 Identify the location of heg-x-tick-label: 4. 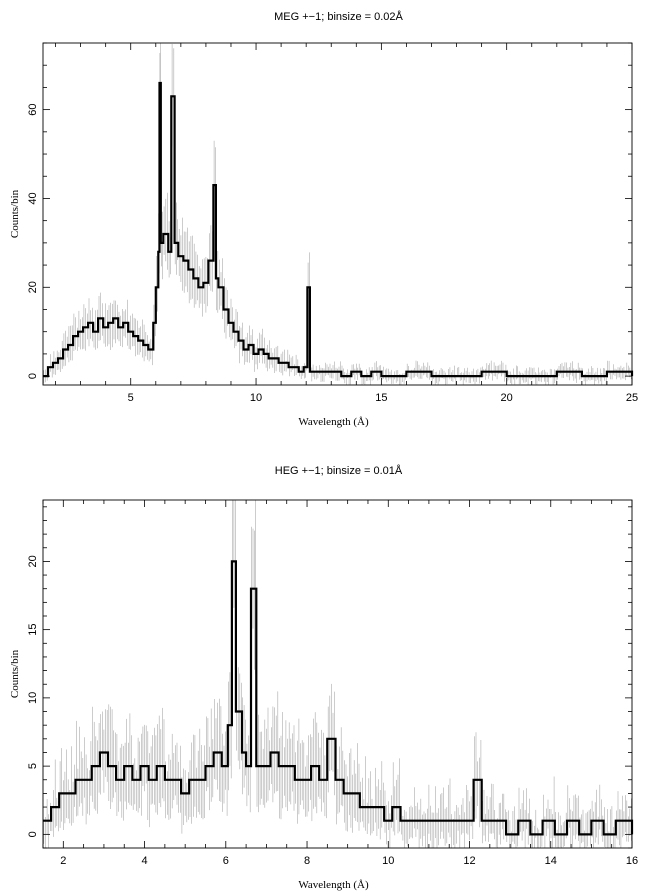
(144, 861).